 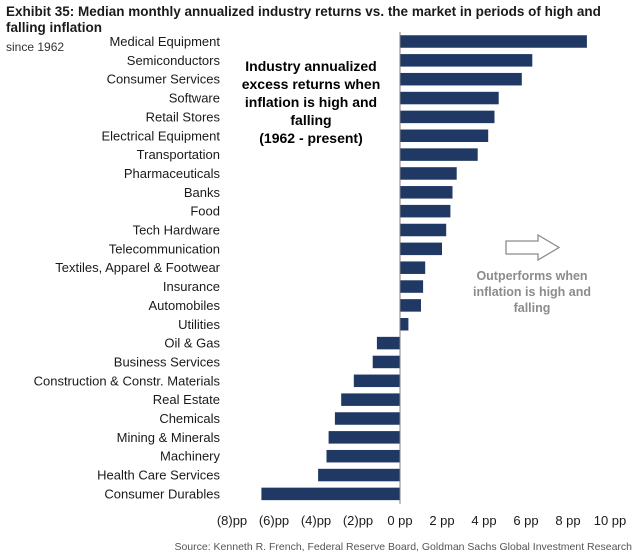 I want to click on bar-consumer-services, so click(x=461, y=79).